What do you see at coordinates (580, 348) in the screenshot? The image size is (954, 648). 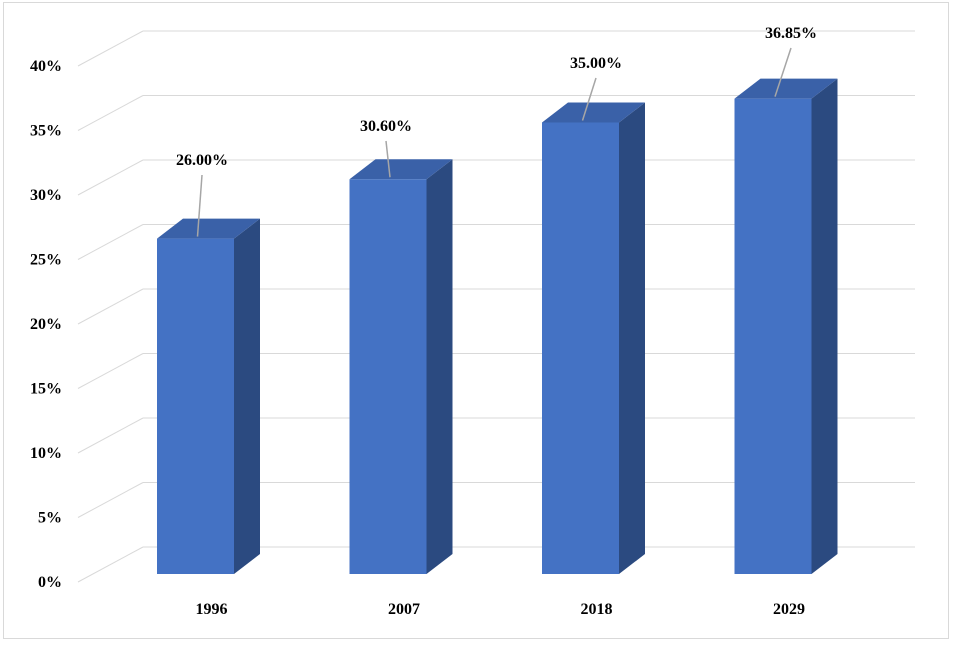 I see `bar-2018` at bounding box center [580, 348].